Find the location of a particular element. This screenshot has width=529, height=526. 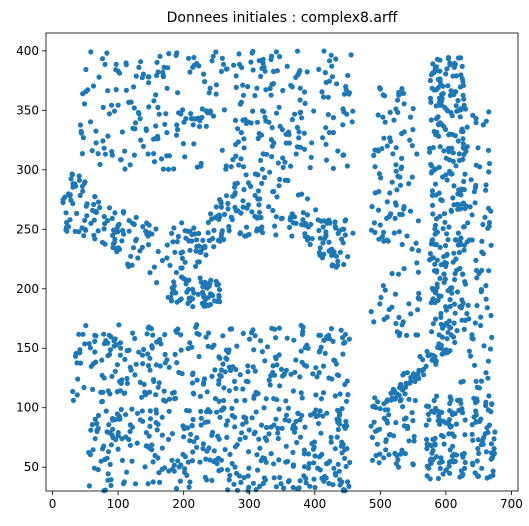

x-tick-label: 600 is located at coordinates (445, 504).